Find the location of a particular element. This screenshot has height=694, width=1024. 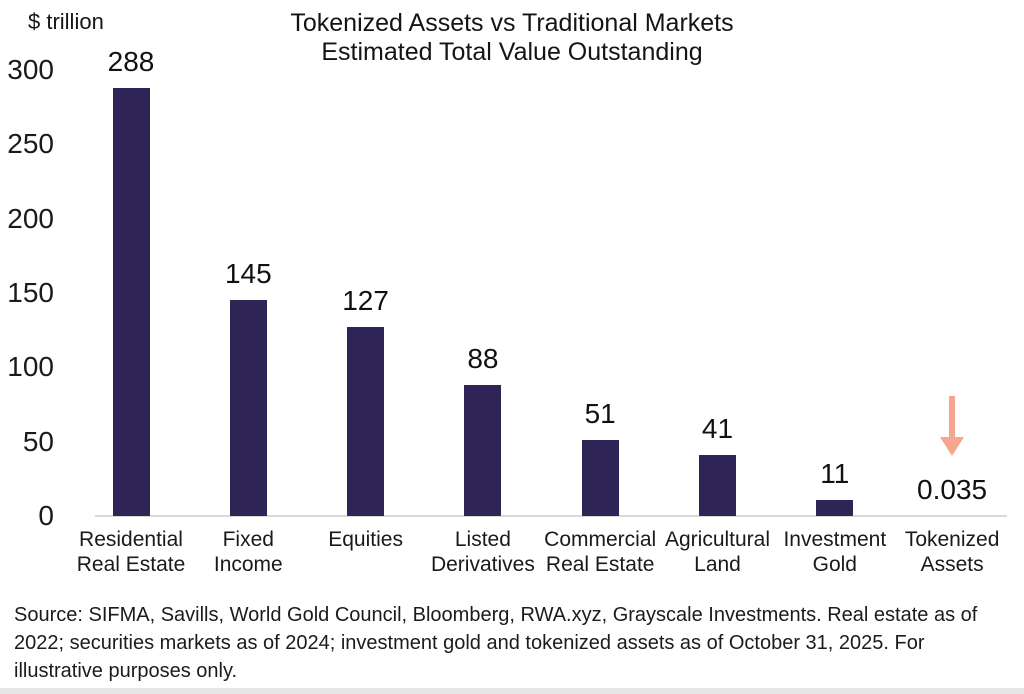

bar-value-label: 127 is located at coordinates (365, 301).